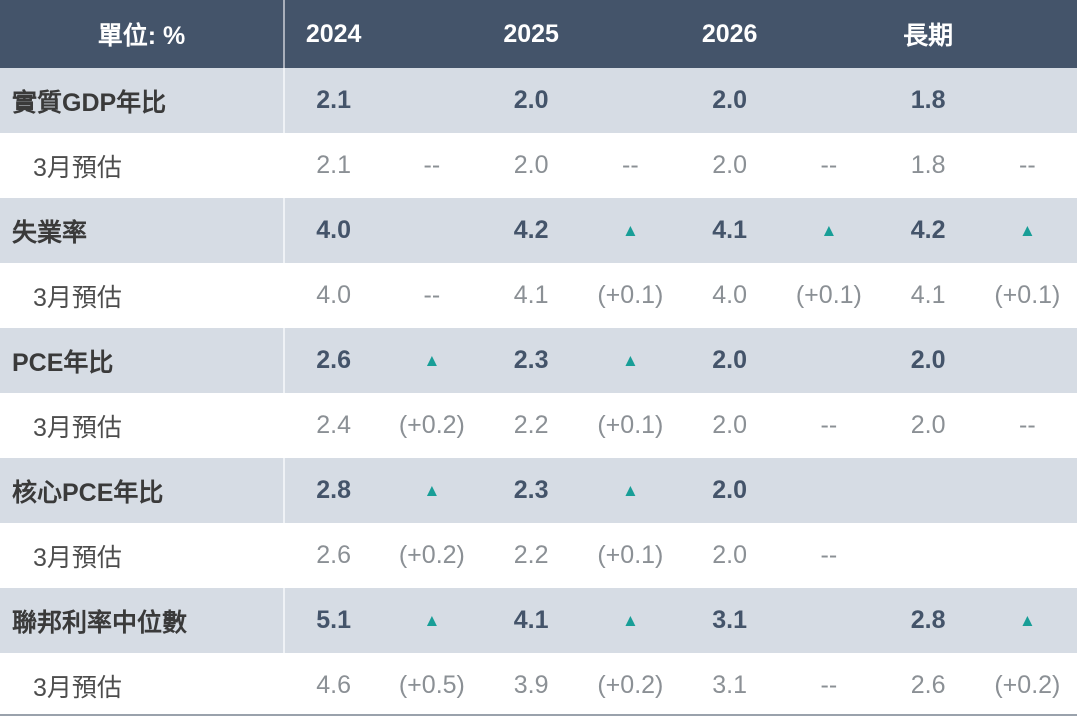 This screenshot has width=1077, height=718. Describe the element at coordinates (89, 102) in the screenshot. I see `indicator-label: 實質GDP年比` at that location.